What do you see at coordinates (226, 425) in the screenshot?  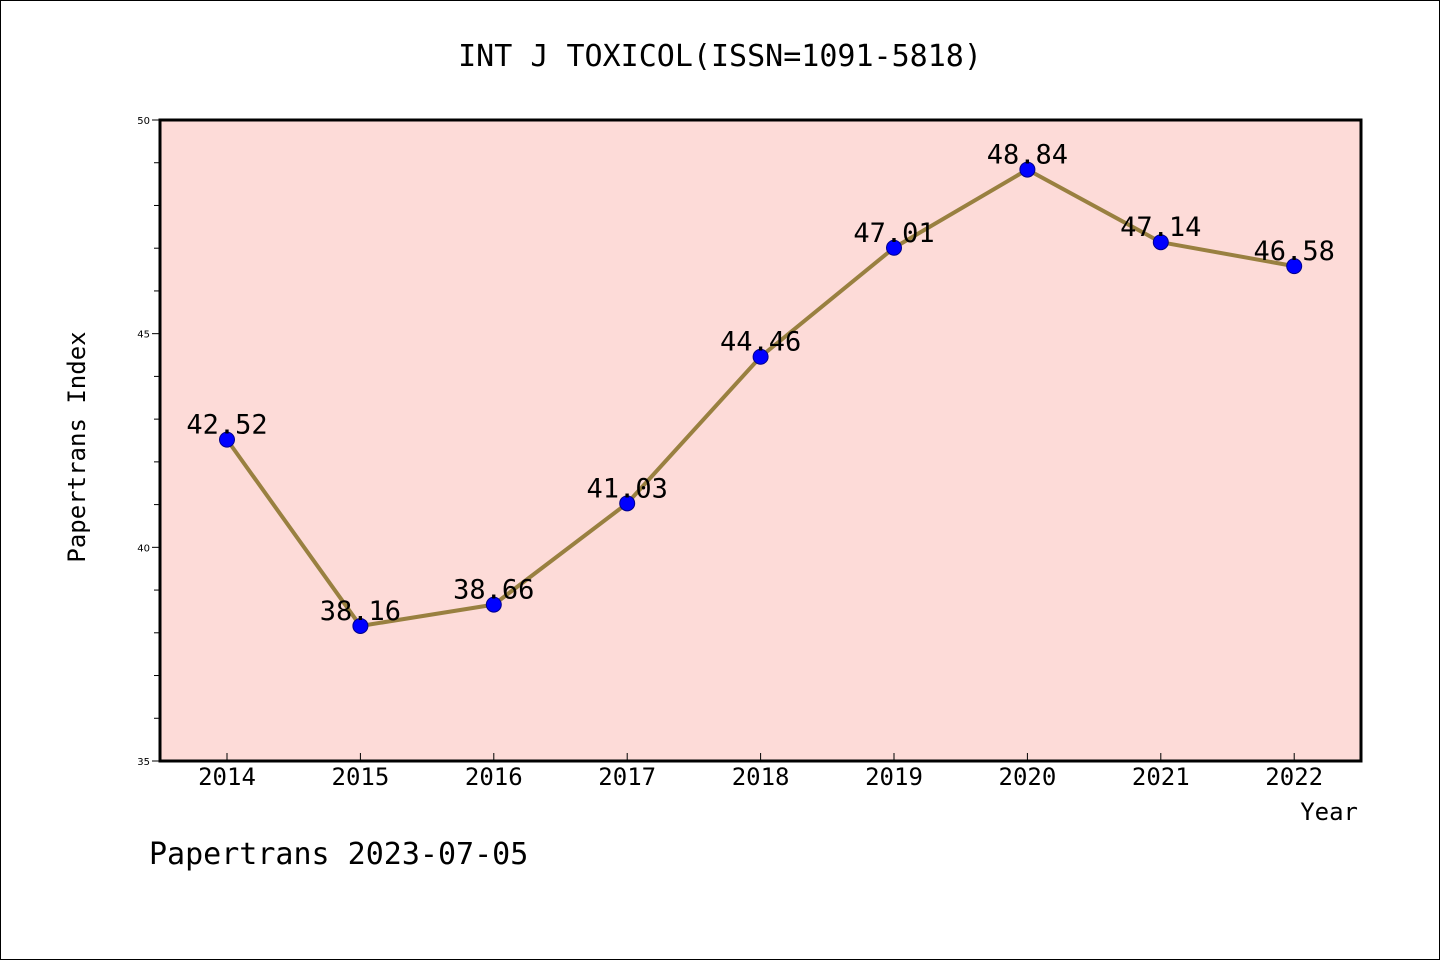 I see `data-label: 42.52` at bounding box center [226, 425].